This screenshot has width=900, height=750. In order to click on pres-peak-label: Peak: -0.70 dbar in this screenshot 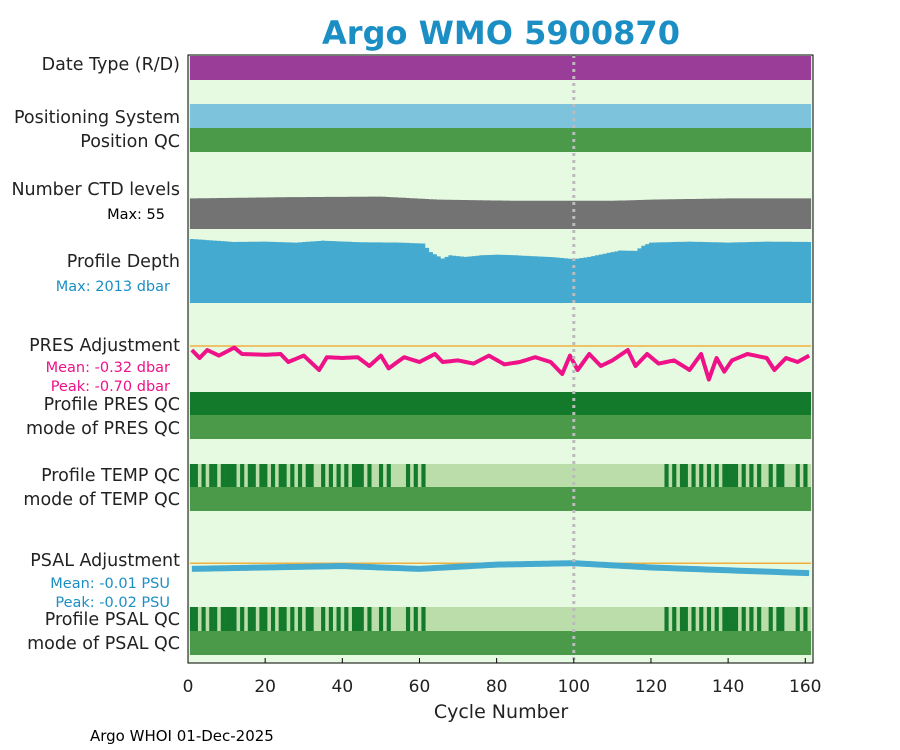, I will do `click(110, 387)`.